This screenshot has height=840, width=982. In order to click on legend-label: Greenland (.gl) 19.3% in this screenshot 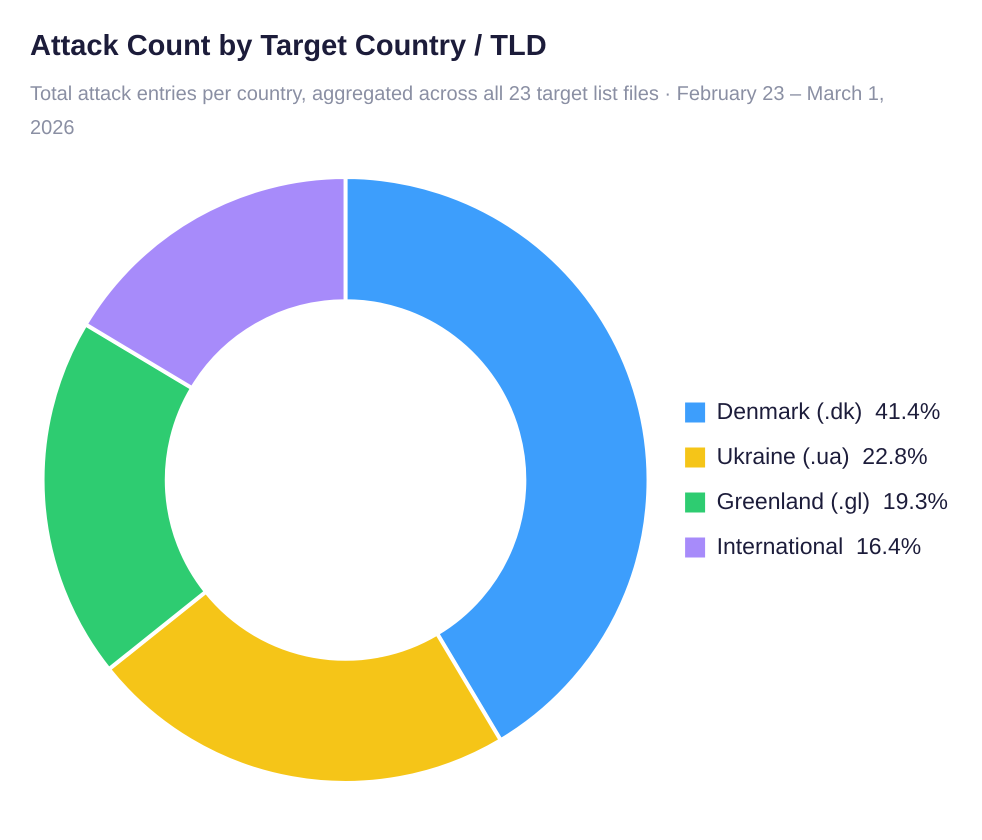, I will do `click(832, 501)`.